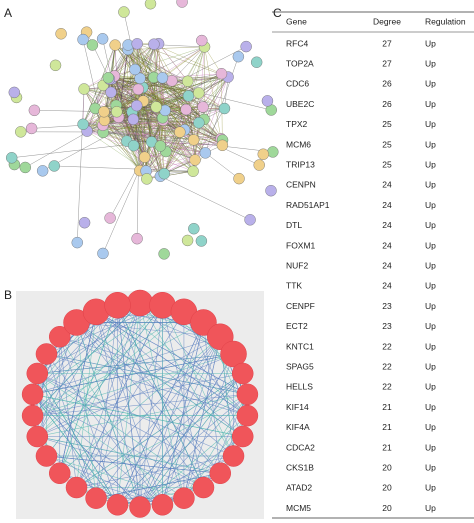  What do you see at coordinates (308, 205) in the screenshot?
I see `table-cell: RAD51AP1` at bounding box center [308, 205].